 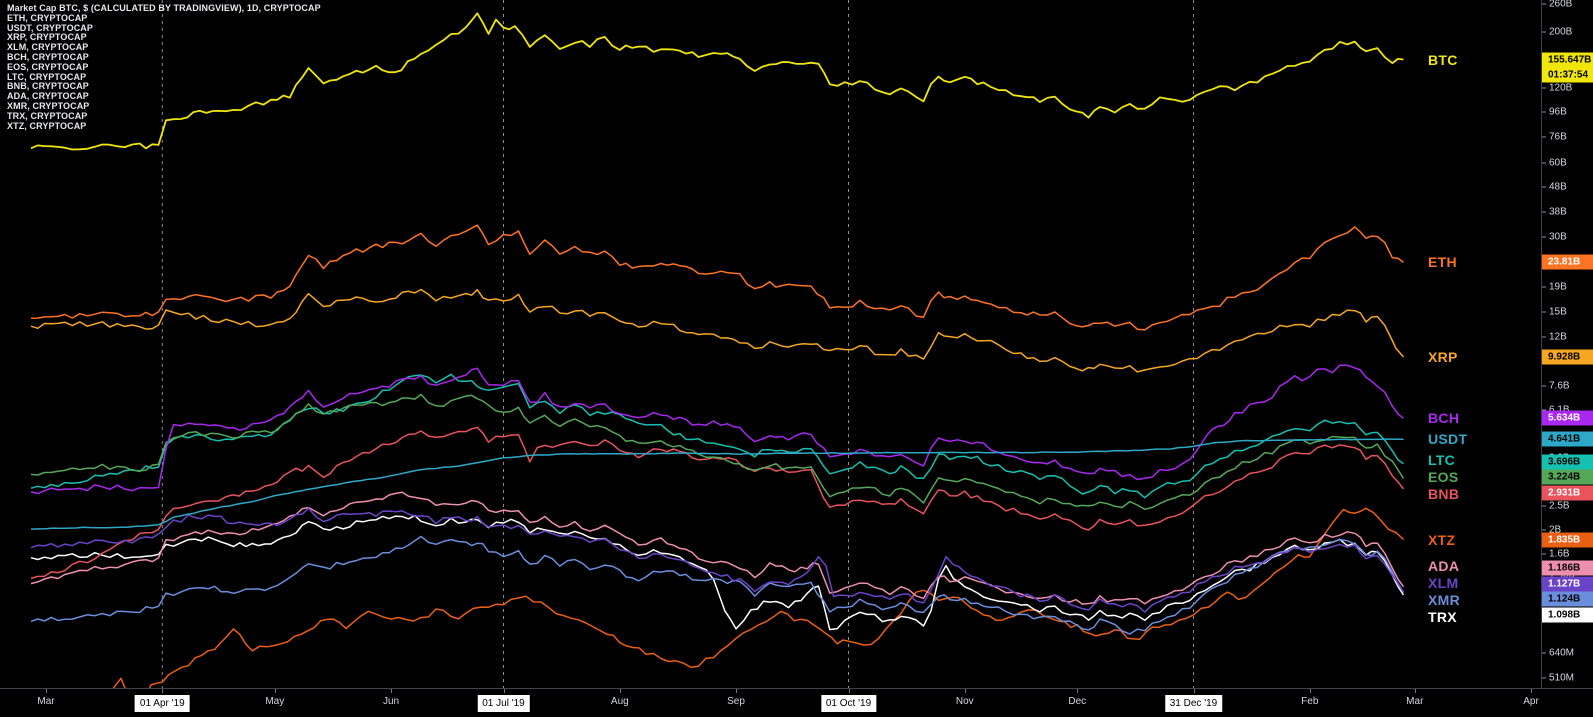 I want to click on legend-item-ada: ADA, CRYPTOCAP, so click(x=48, y=96).